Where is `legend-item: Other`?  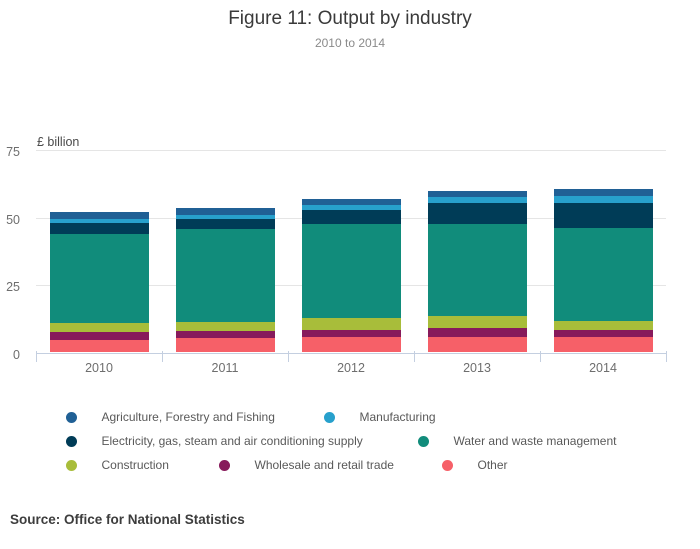
legend-item: Other is located at coordinates (474, 465).